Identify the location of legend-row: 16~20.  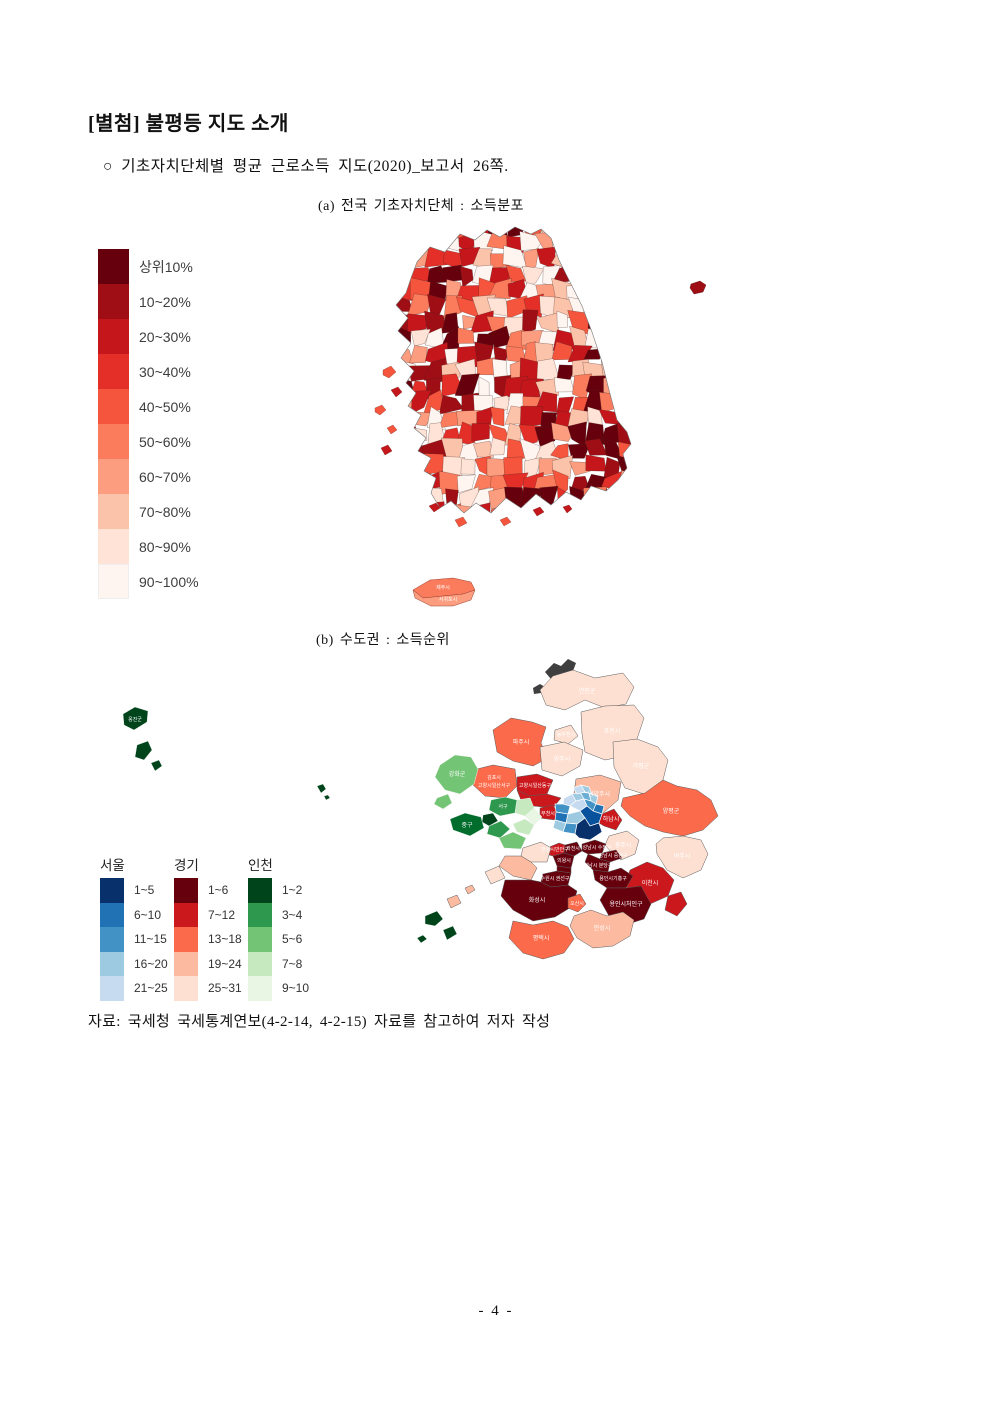
(137, 963).